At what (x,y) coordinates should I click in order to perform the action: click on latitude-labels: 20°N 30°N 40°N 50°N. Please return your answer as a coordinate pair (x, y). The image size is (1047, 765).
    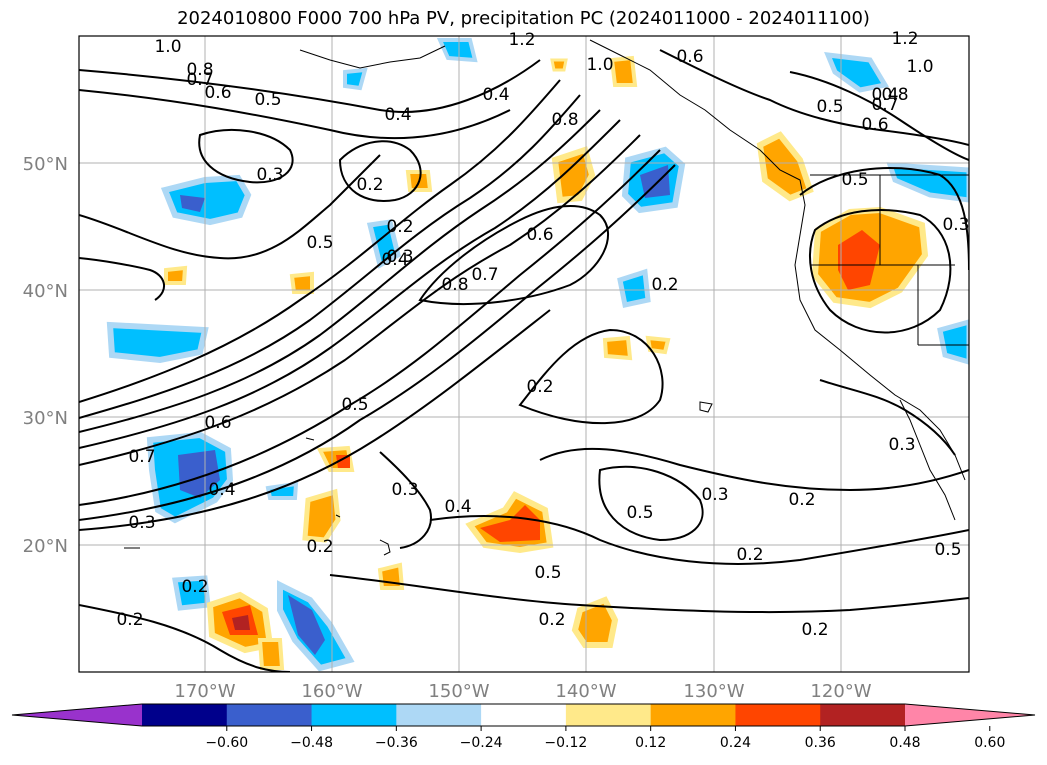
    Looking at the image, I should click on (45, 355).